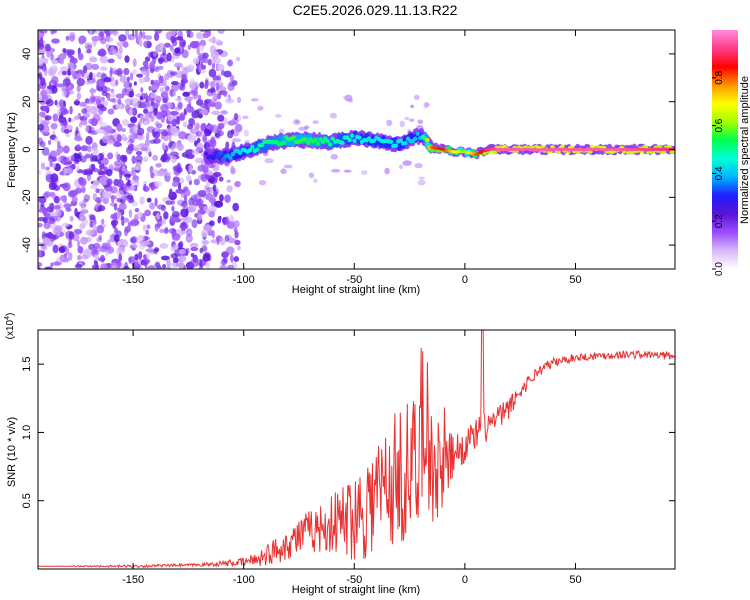  Describe the element at coordinates (12, 150) in the screenshot. I see `spectrogram-y-label: Frequency (Hz)` at that location.